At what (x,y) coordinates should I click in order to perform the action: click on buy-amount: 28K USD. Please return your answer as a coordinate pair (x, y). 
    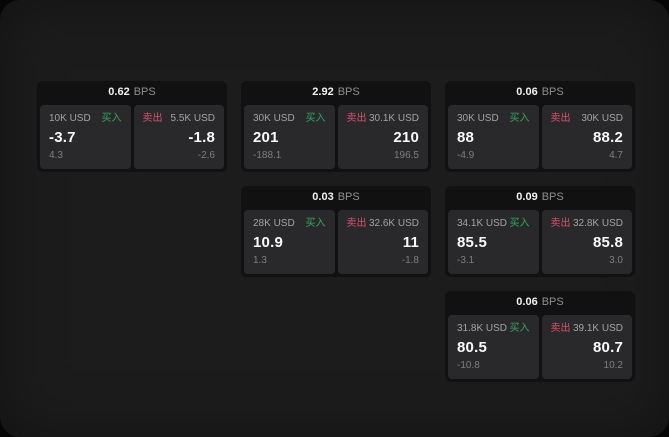
    Looking at the image, I should click on (274, 223).